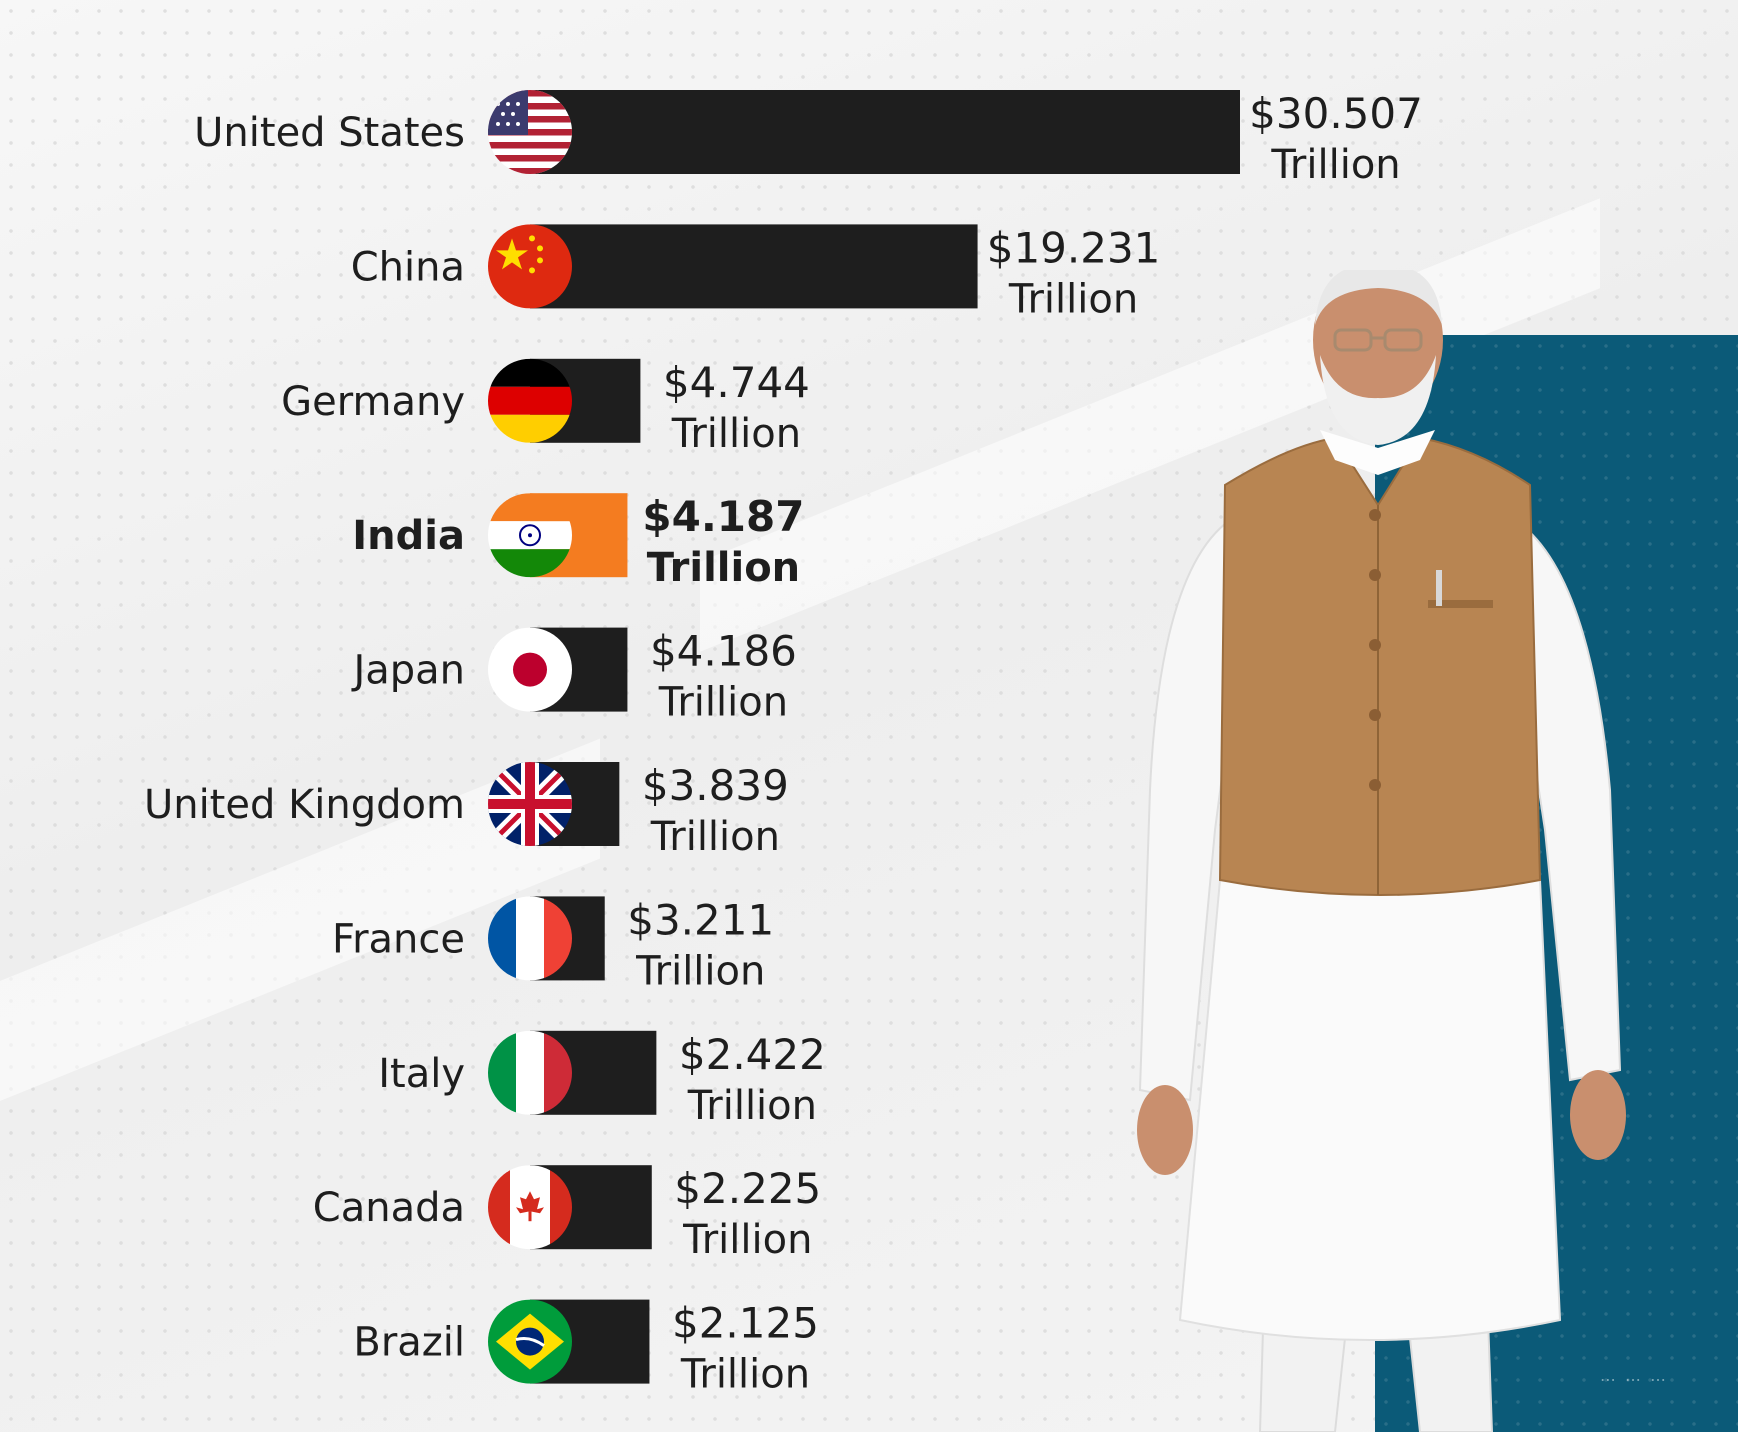  Describe the element at coordinates (389, 1208) in the screenshot. I see `country-label: Canada` at that location.